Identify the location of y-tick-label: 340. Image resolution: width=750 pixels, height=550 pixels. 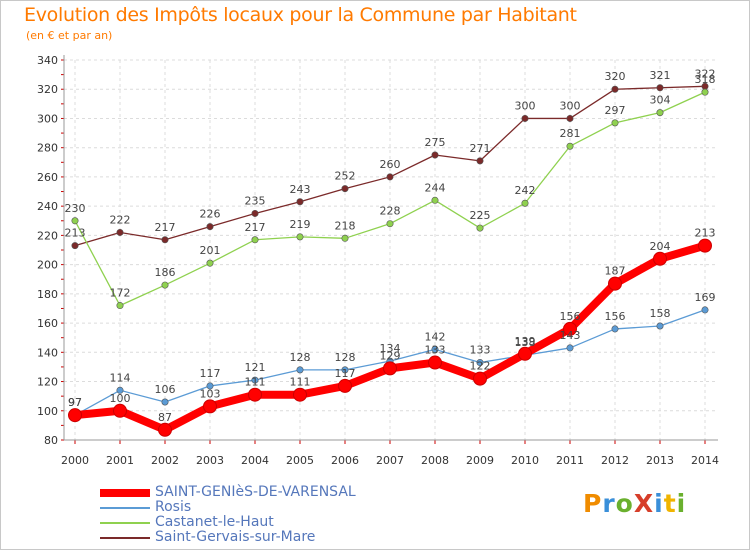
(47, 60).